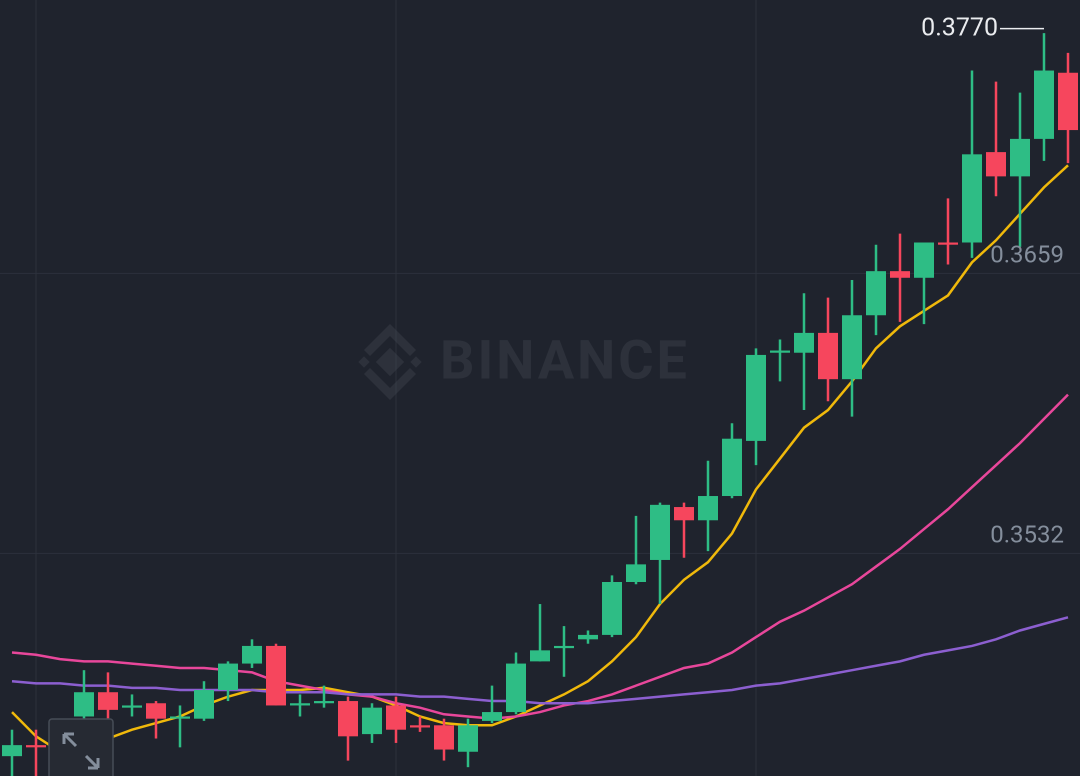 The height and width of the screenshot is (776, 1080). I want to click on button-frame, so click(81, 747).